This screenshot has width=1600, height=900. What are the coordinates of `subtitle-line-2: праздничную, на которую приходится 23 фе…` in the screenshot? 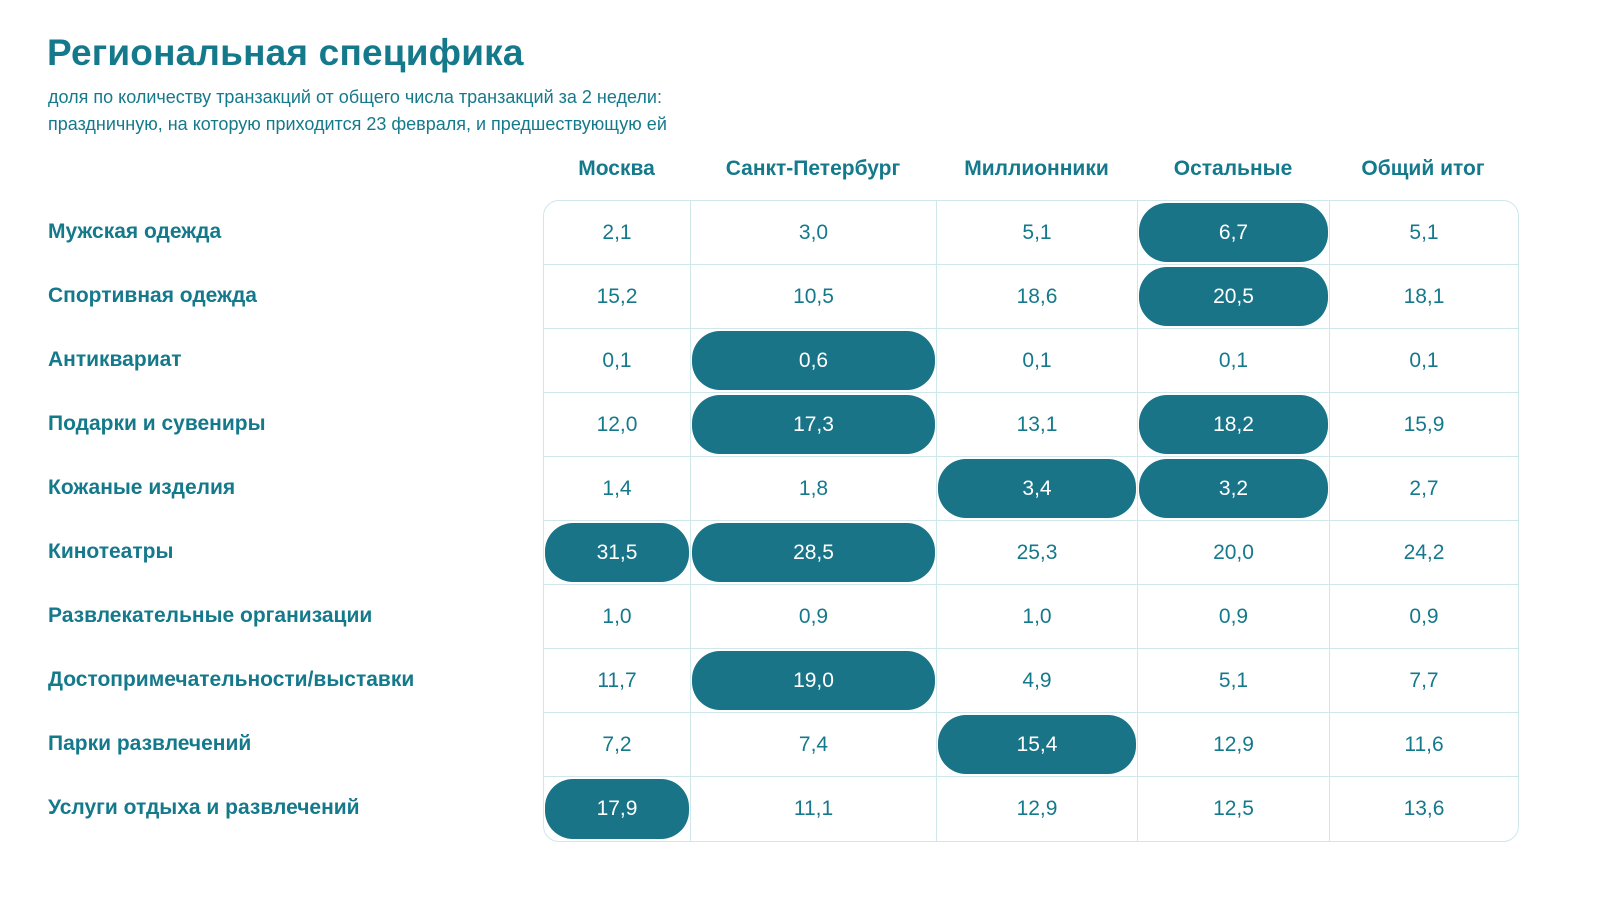 It's located at (357, 124).